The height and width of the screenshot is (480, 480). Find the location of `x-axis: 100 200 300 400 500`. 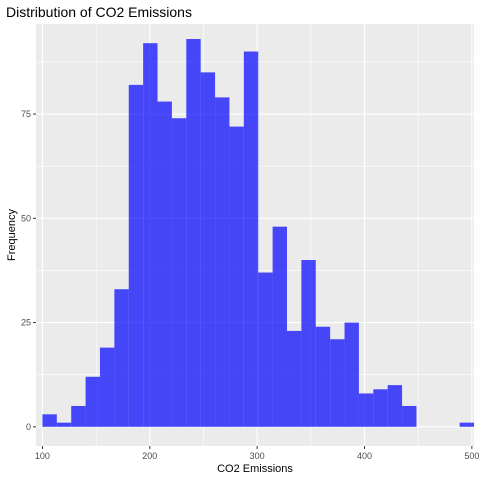

x-axis: 100 200 300 400 500 is located at coordinates (257, 453).